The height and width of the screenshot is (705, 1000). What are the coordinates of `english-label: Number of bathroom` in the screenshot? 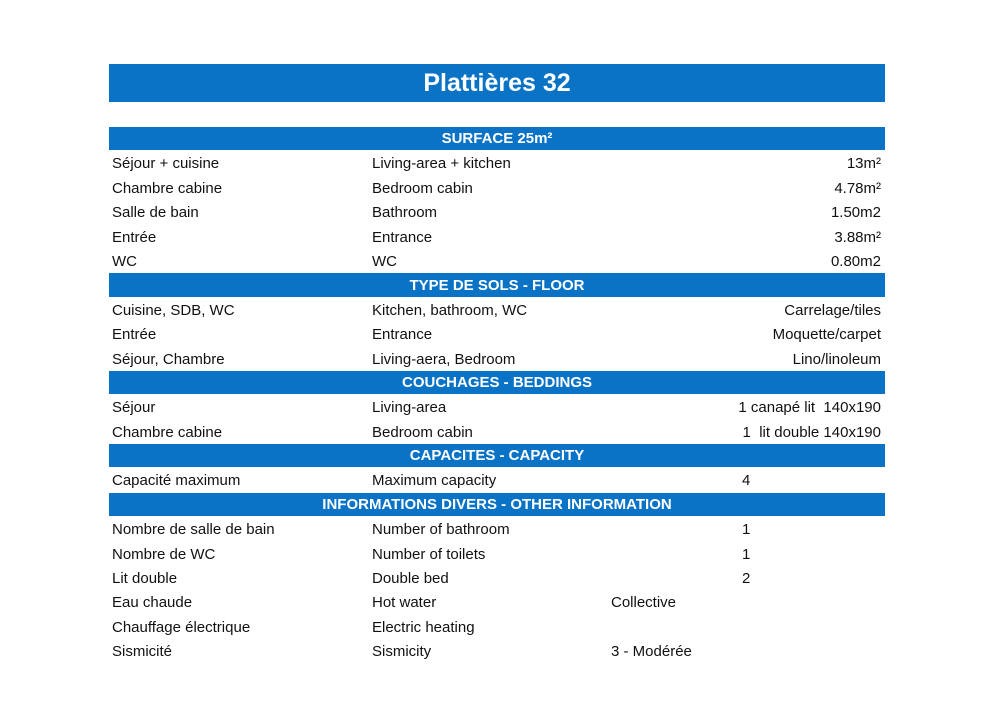 It's located at (441, 530).